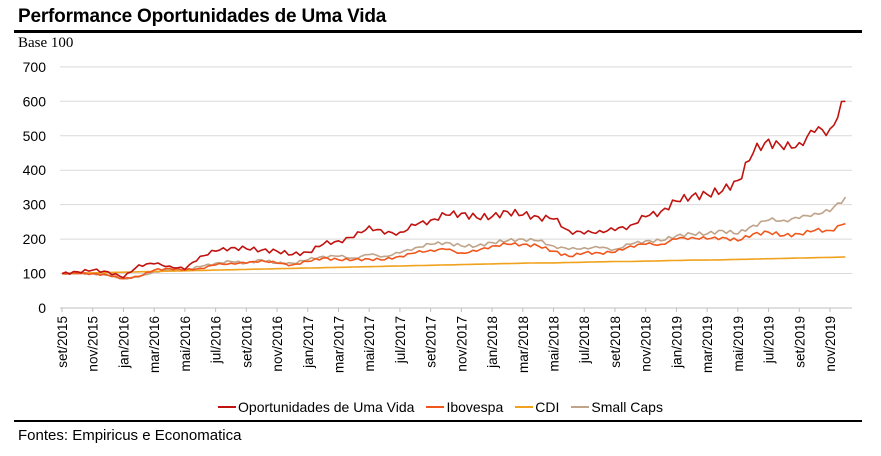 This screenshot has width=881, height=456. What do you see at coordinates (584, 340) in the screenshot?
I see `x-tick-label: jul/2018` at bounding box center [584, 340].